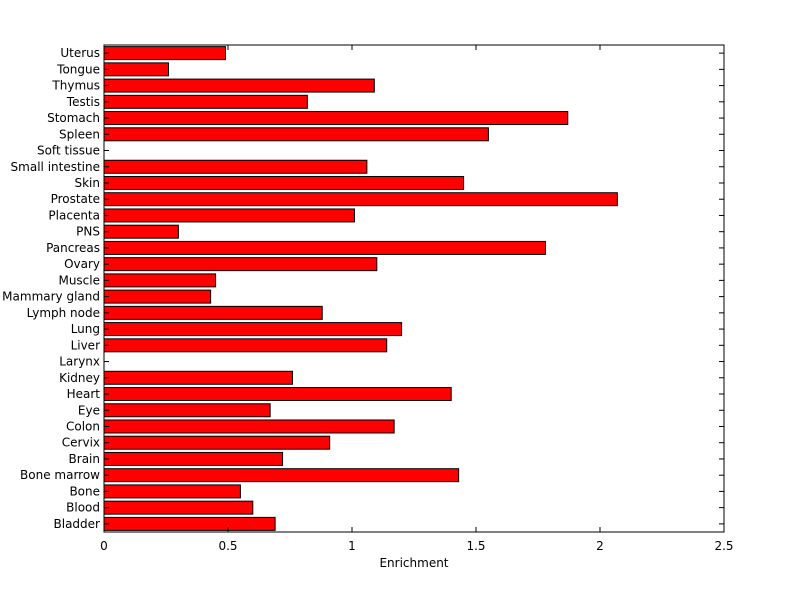 The image size is (800, 599). What do you see at coordinates (240, 264) in the screenshot?
I see `bar-ovary` at bounding box center [240, 264].